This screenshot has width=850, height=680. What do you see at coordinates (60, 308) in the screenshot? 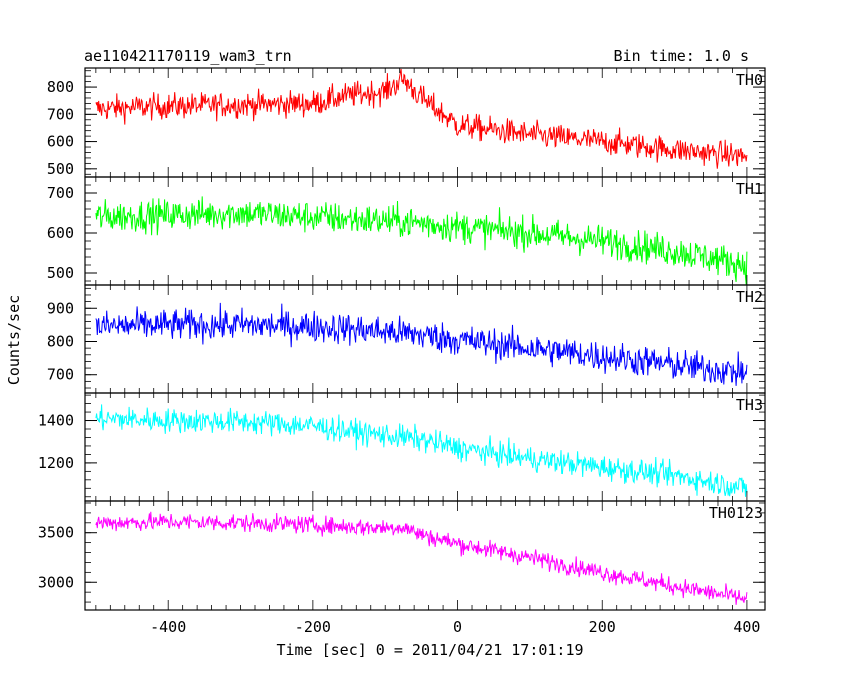
I see `y-tick-label: 900` at bounding box center [60, 308].